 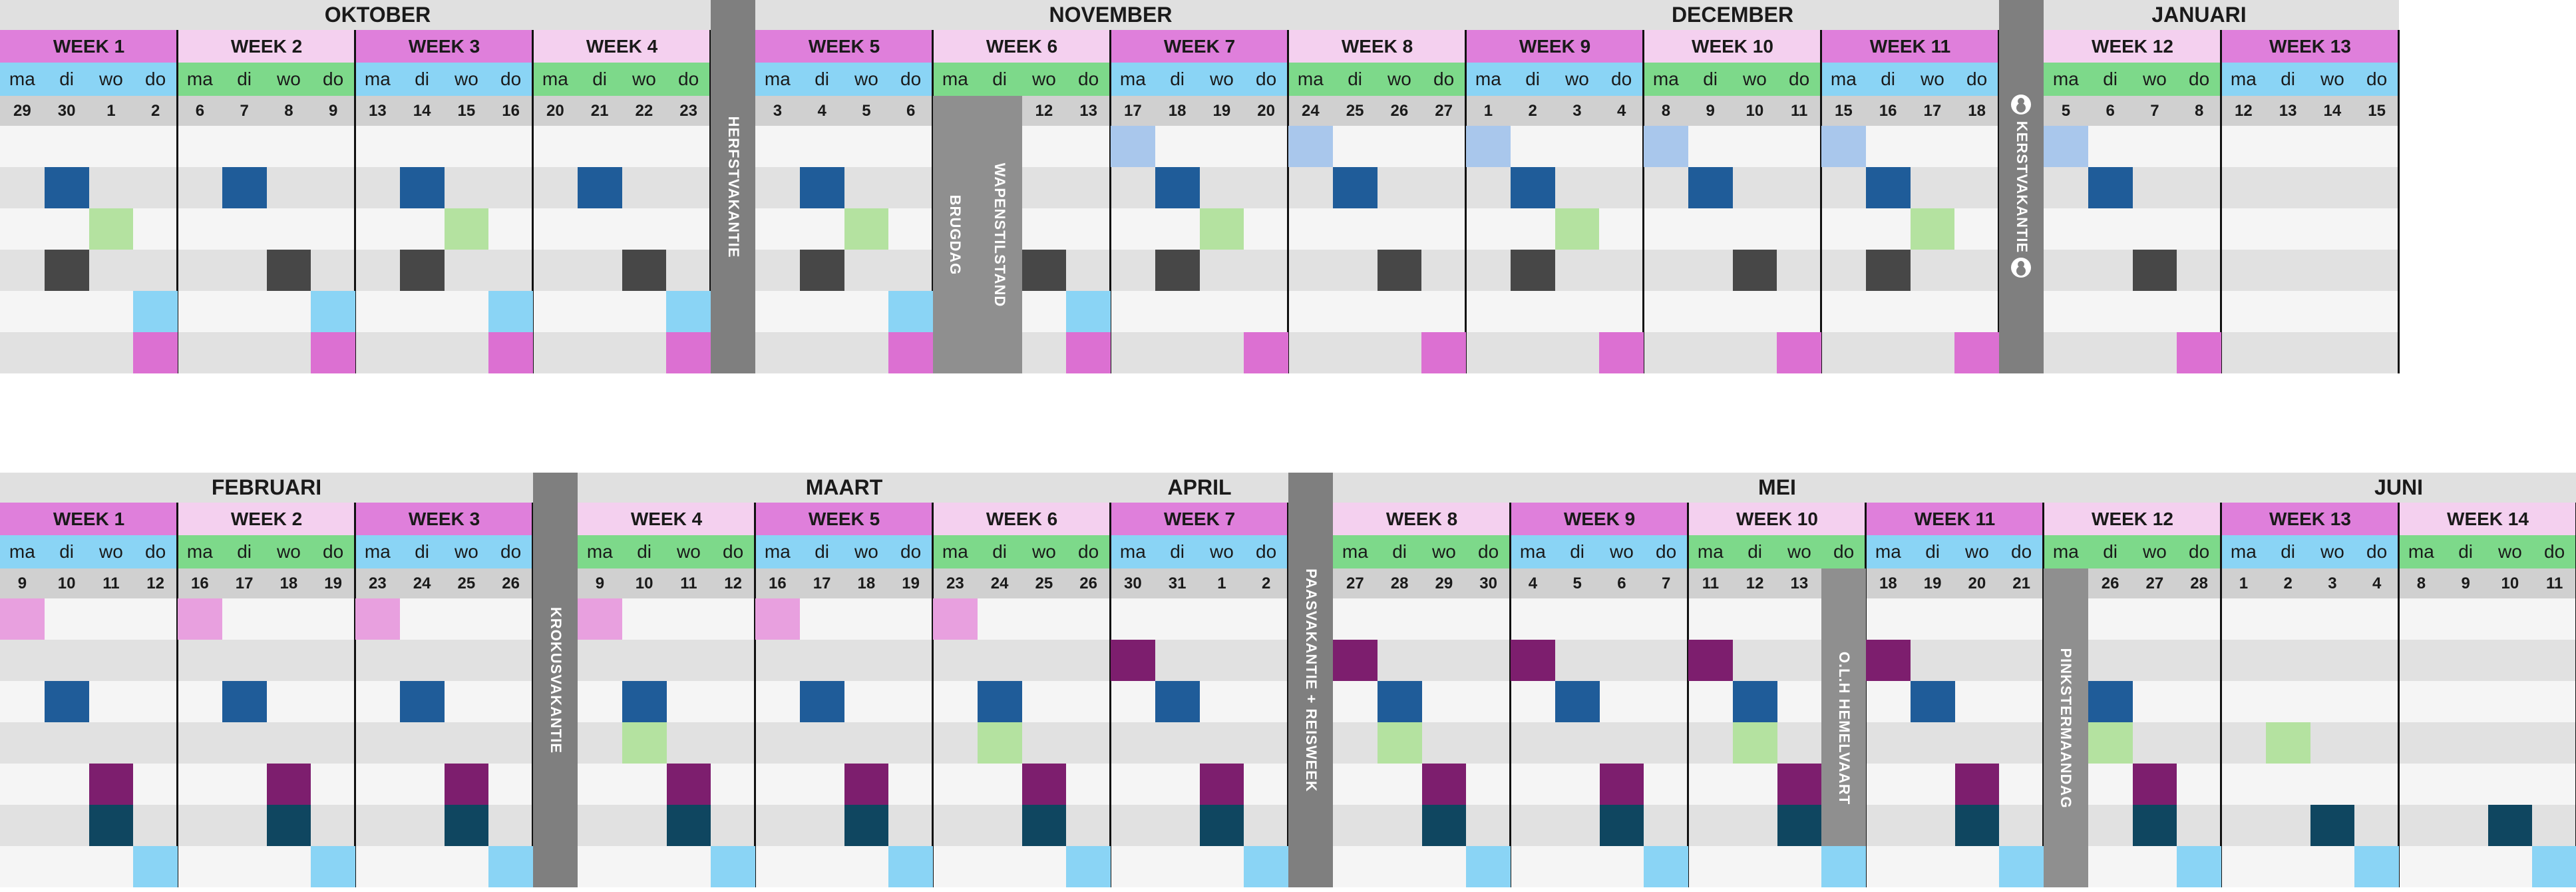 I want to click on date-cell: 16, so click(x=200, y=583).